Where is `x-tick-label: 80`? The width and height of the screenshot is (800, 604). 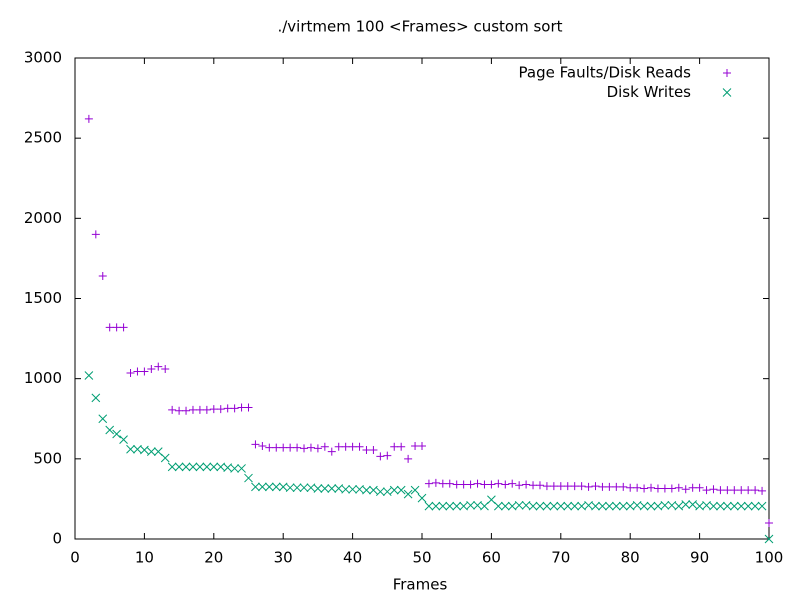
x-tick-label: 80 is located at coordinates (630, 558).